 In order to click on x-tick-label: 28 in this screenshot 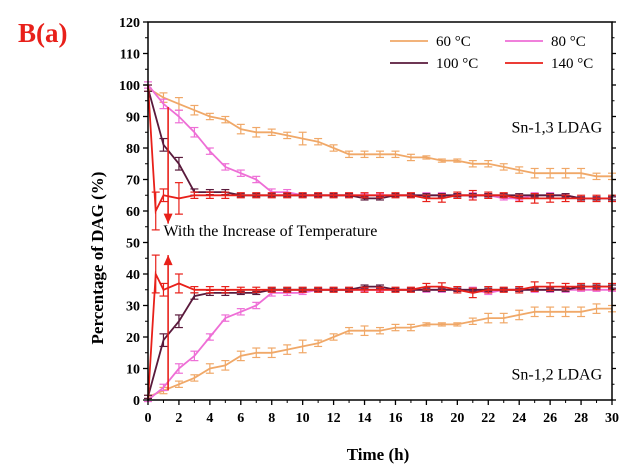, I will do `click(581, 418)`.